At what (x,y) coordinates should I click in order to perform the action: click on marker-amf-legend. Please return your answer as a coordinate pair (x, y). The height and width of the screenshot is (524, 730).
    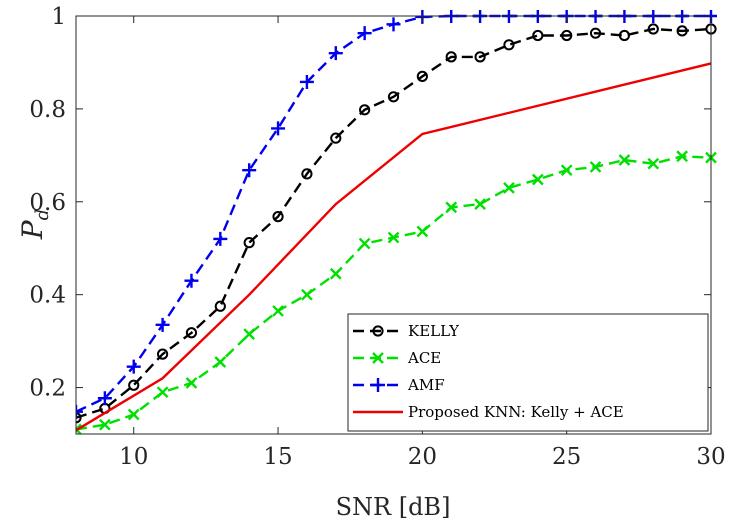
    Looking at the image, I should click on (378, 385).